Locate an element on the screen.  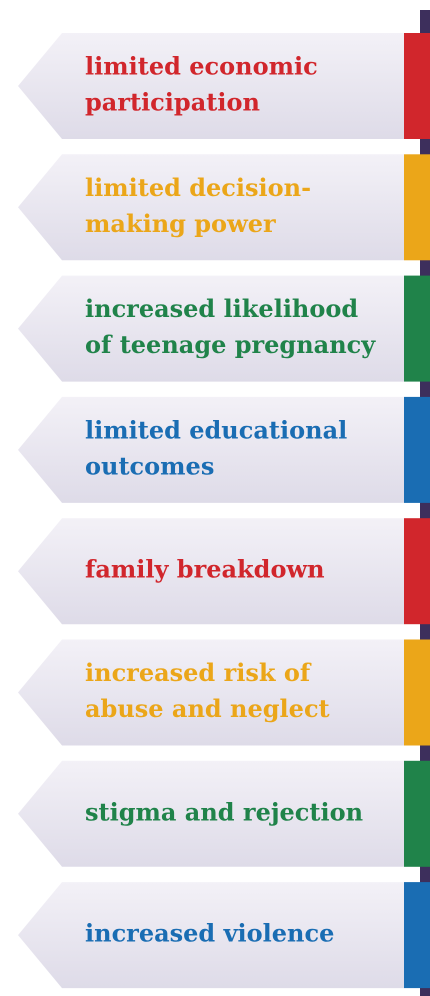
banner-text: family breakdown is located at coordinates (205, 569).